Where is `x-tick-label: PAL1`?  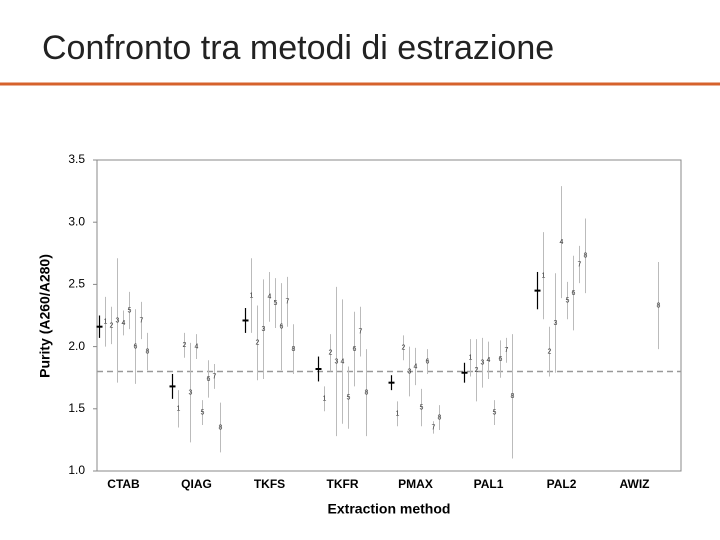
x-tick-label: PAL1 is located at coordinates (489, 484).